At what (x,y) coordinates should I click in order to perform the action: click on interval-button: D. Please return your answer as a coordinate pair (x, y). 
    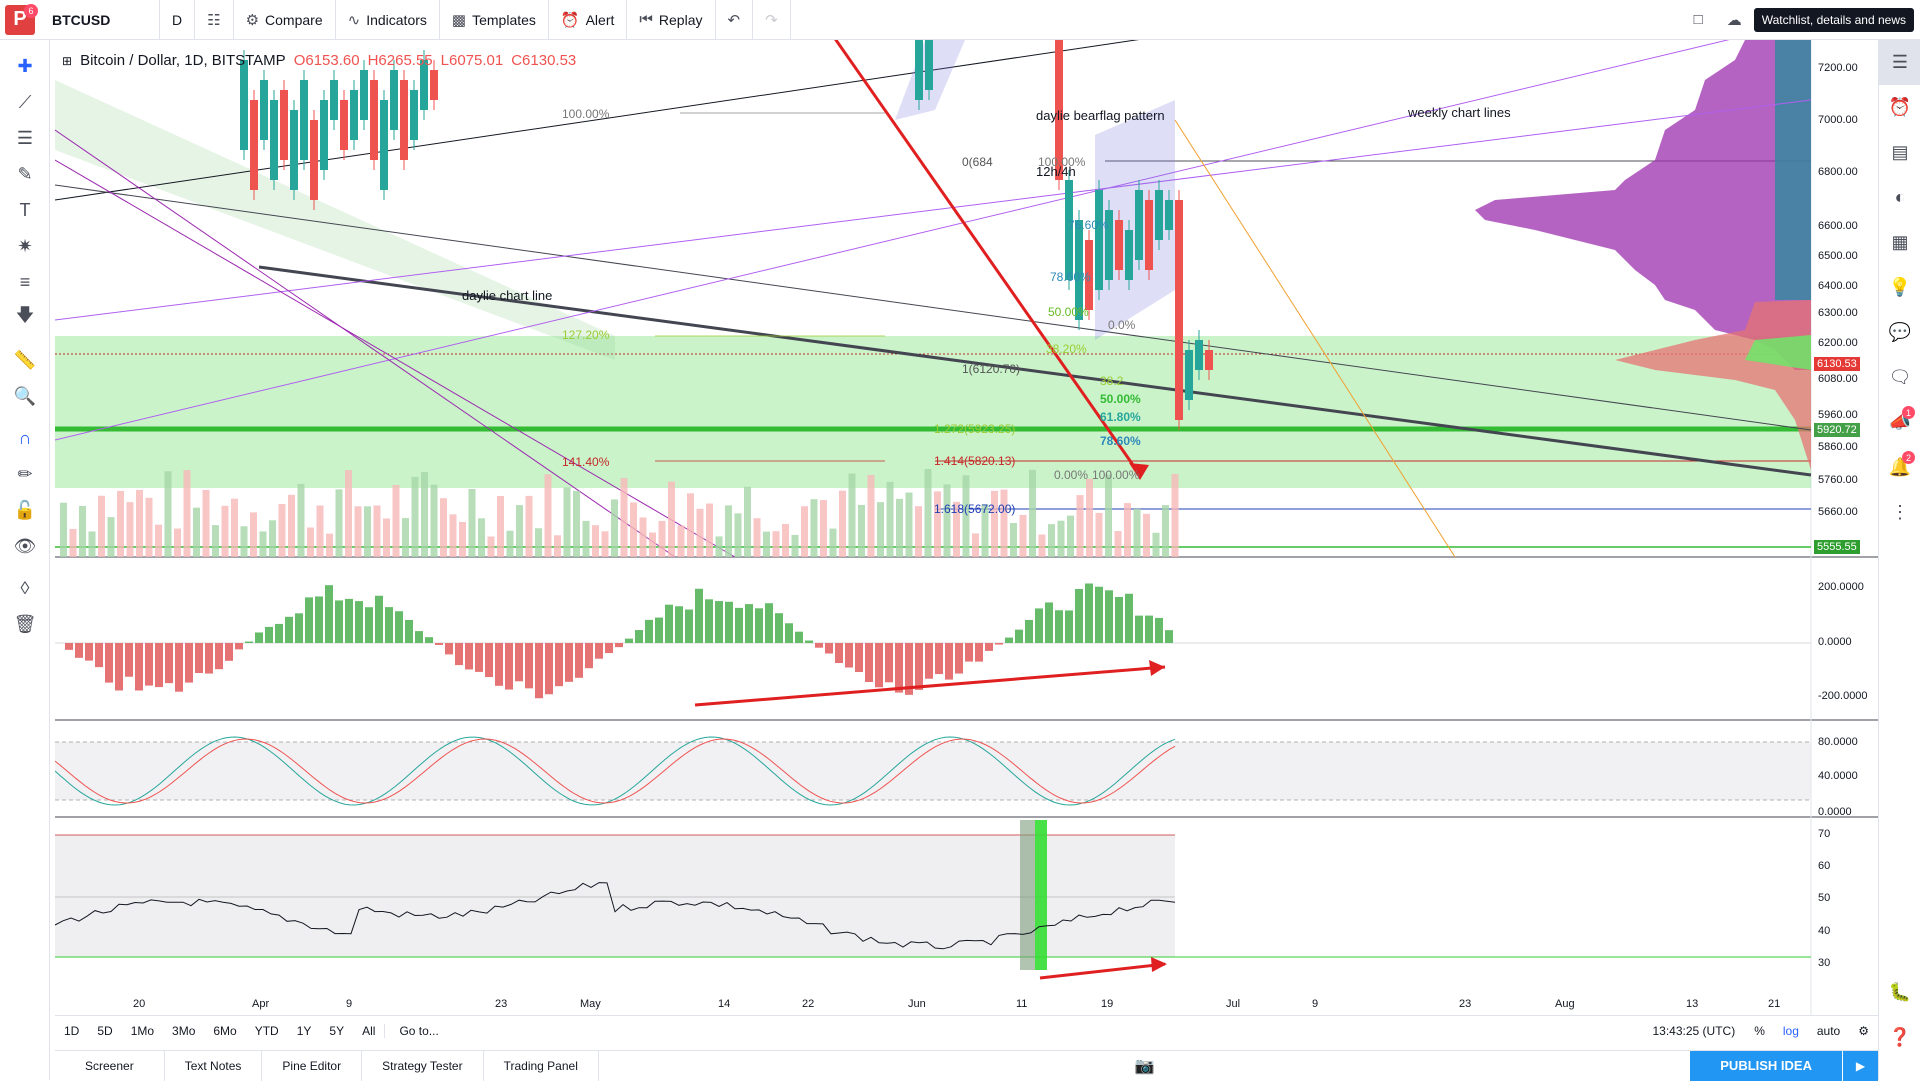
    Looking at the image, I should click on (178, 20).